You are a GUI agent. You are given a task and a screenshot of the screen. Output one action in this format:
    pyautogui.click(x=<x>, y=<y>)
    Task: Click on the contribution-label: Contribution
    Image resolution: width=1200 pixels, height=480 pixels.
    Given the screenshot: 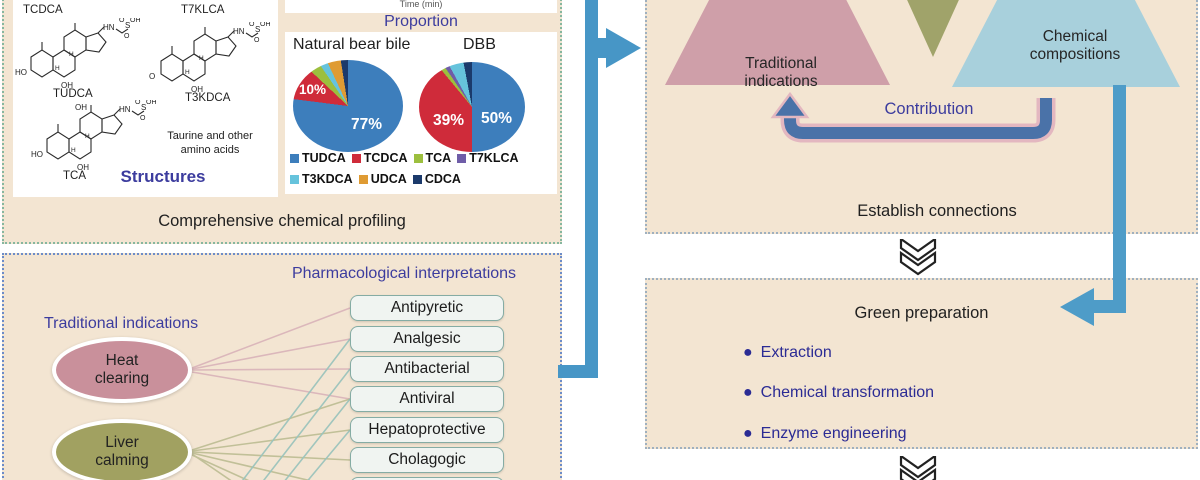 What is the action you would take?
    pyautogui.click(x=929, y=109)
    